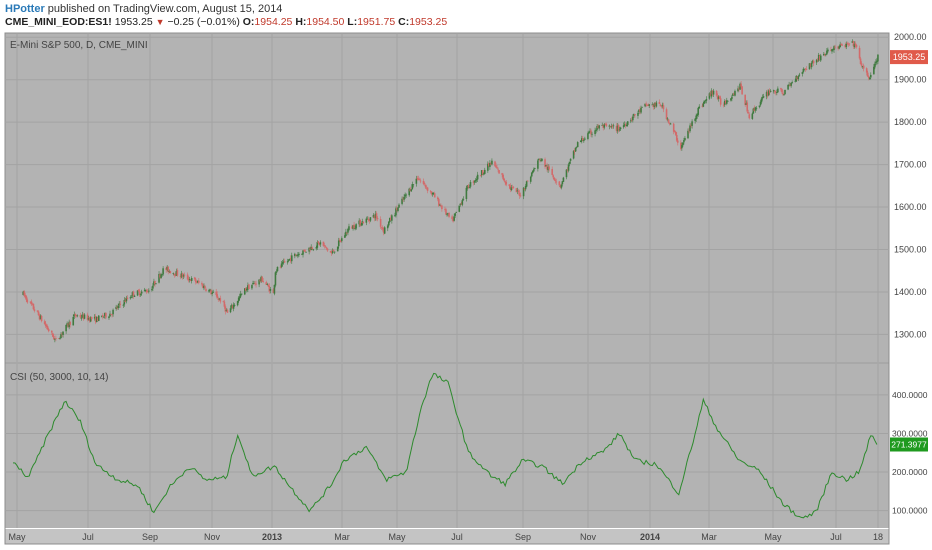 Image resolution: width=932 pixels, height=550 pixels. Describe the element at coordinates (709, 537) in the screenshot. I see `time-tick-label: Mar` at that location.